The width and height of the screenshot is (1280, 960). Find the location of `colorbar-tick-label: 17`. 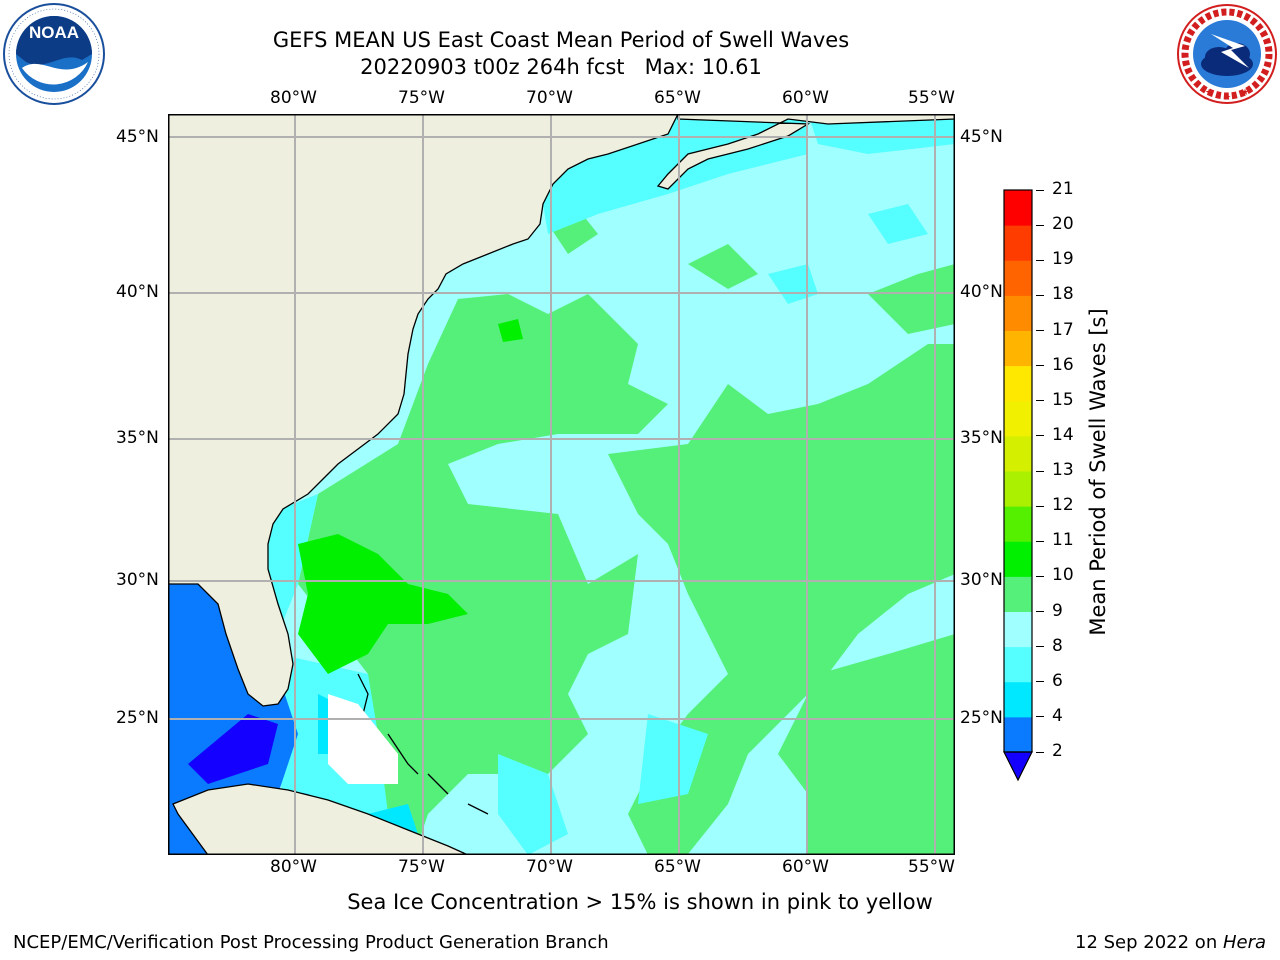

colorbar-tick-label: 17 is located at coordinates (1063, 329).